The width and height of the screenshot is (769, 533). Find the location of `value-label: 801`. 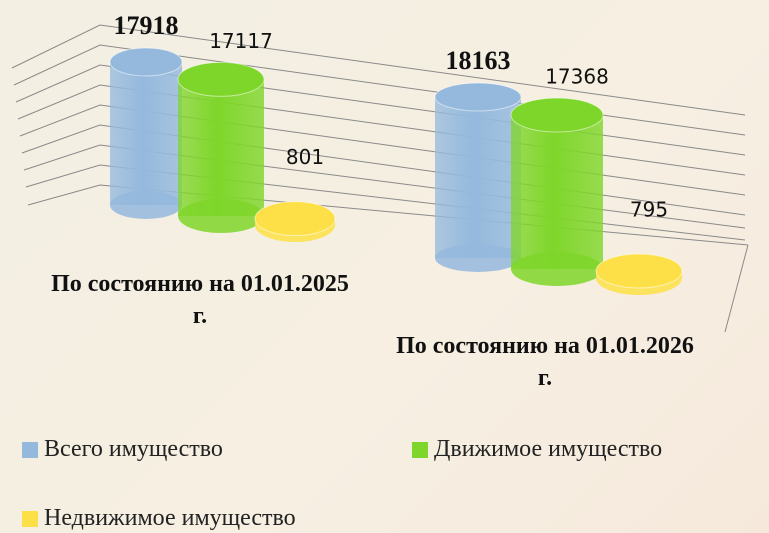

value-label: 801 is located at coordinates (305, 157).